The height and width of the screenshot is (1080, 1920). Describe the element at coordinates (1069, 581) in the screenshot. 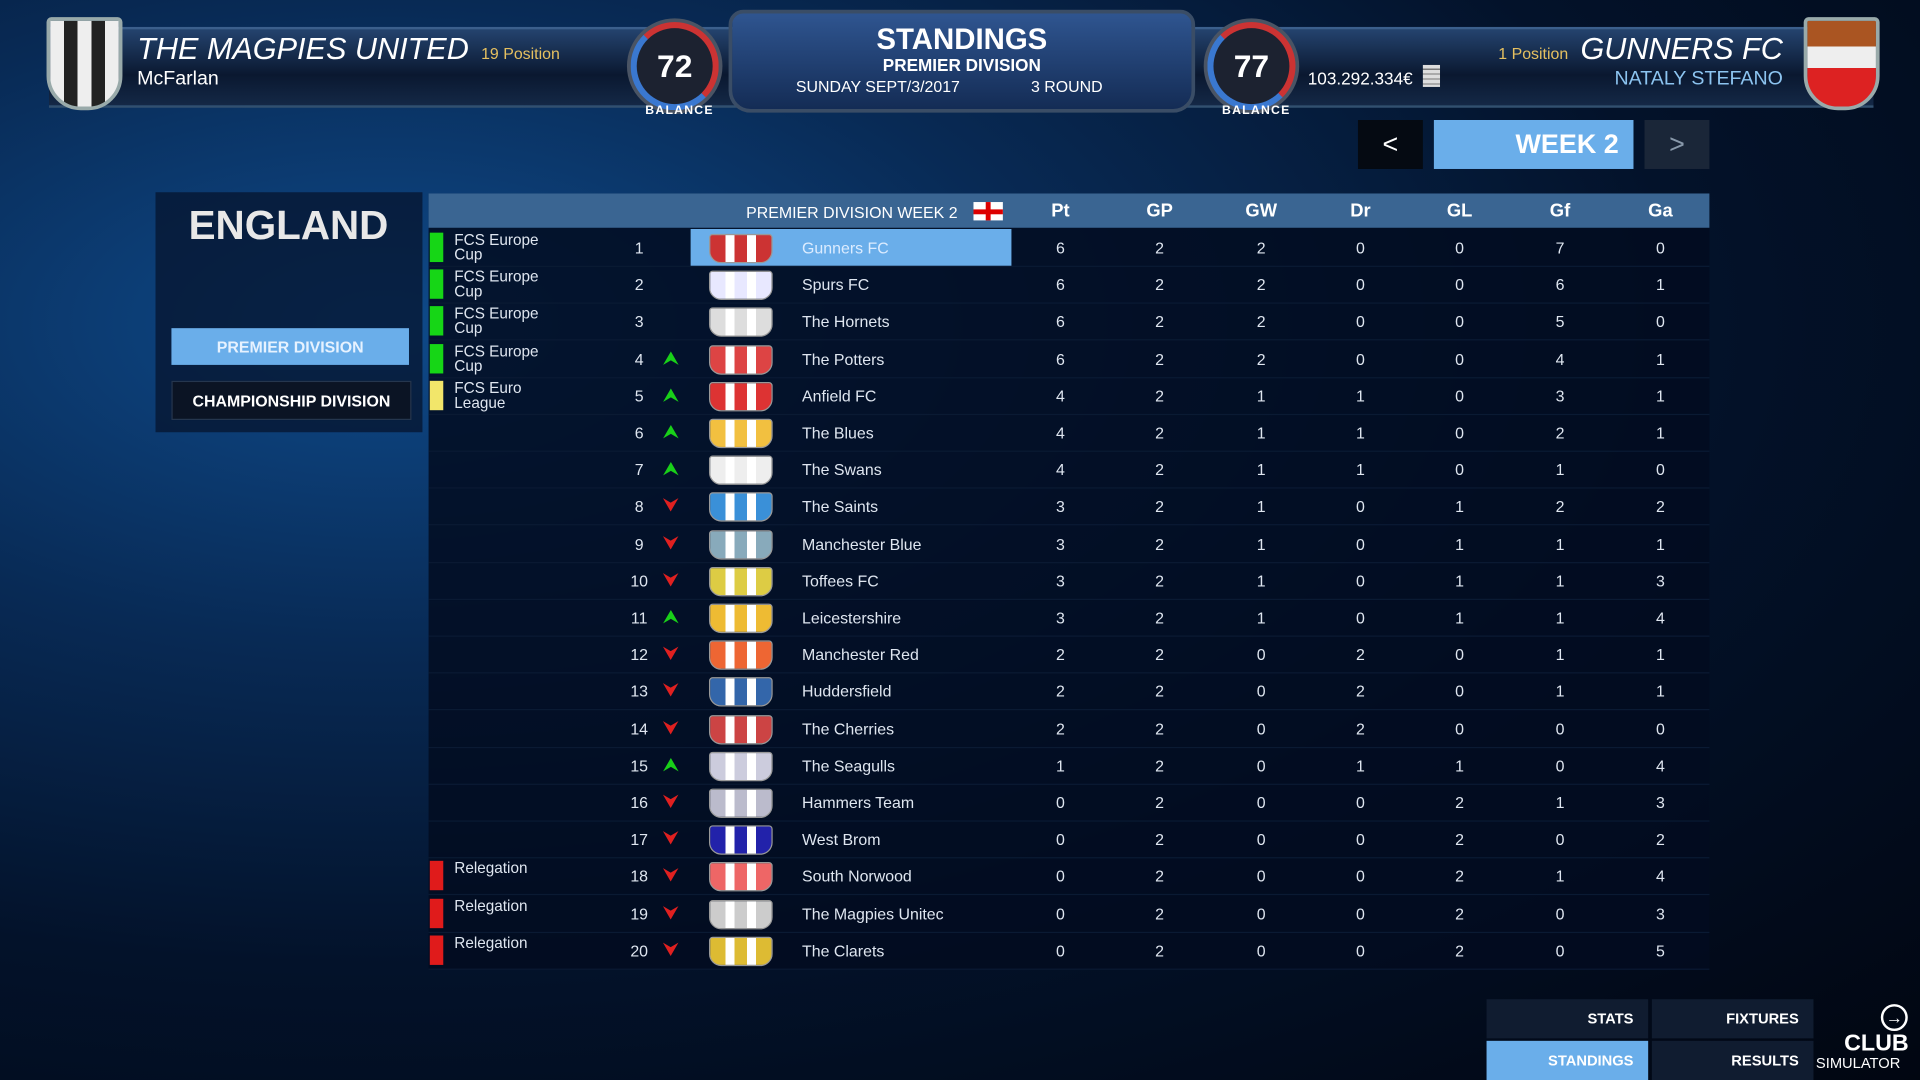

I see `table-row: 10 ⮟ Toffees FC 3 2 1 0 1 1 3` at that location.